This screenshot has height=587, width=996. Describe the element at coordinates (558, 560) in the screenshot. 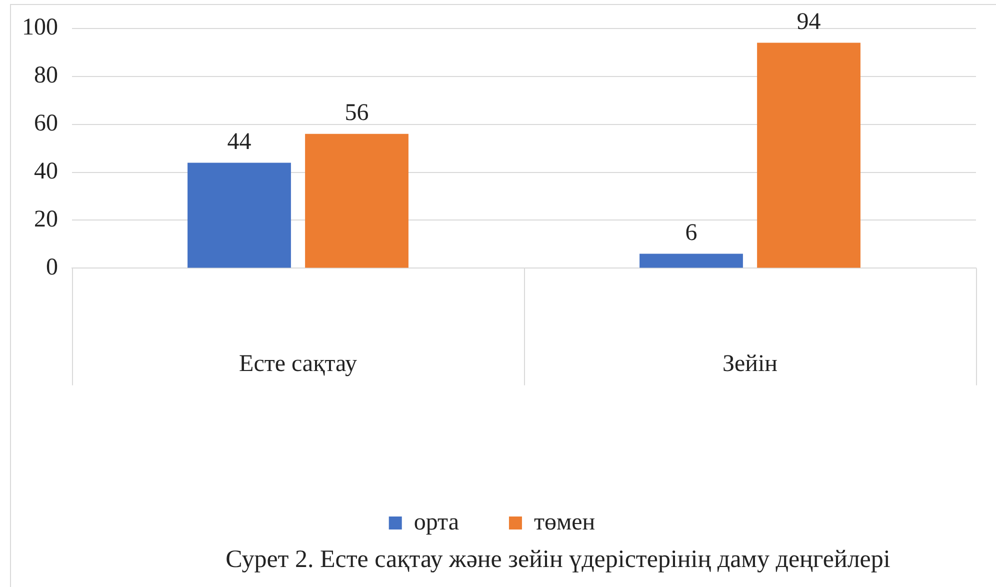

I see `text: Сурет 2. Есте сақтау және зейін үдерістерінің даму деңгейлері` at that location.